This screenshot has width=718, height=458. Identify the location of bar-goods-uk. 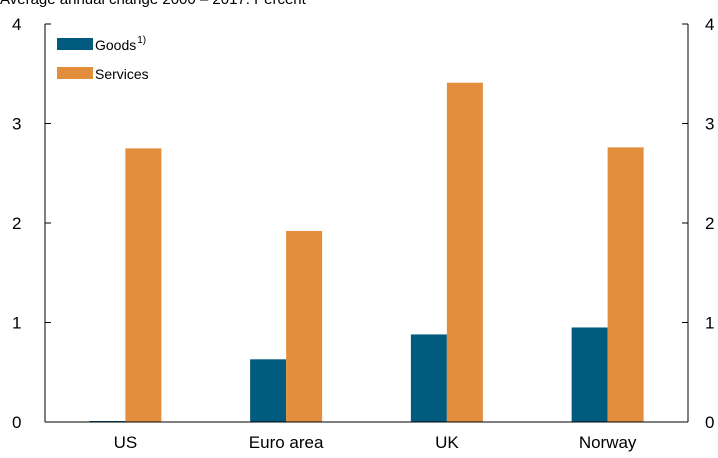
(428, 378).